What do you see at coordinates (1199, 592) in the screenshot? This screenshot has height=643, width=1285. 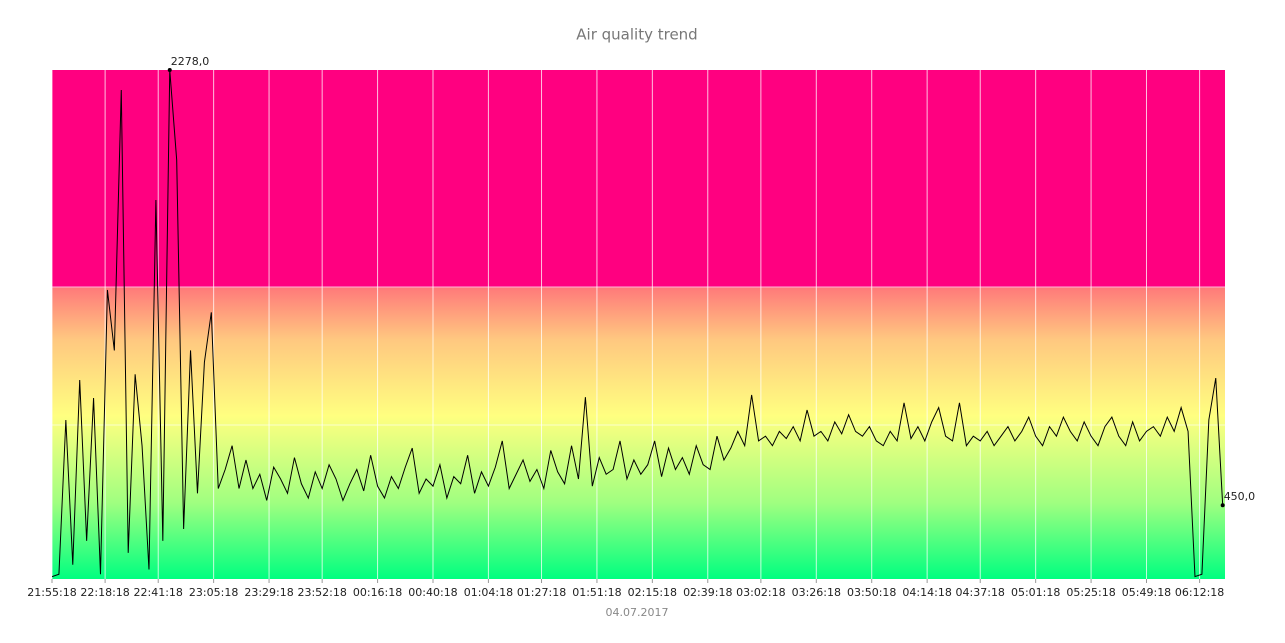 I see `x-tick-label: 06:12:18` at bounding box center [1199, 592].